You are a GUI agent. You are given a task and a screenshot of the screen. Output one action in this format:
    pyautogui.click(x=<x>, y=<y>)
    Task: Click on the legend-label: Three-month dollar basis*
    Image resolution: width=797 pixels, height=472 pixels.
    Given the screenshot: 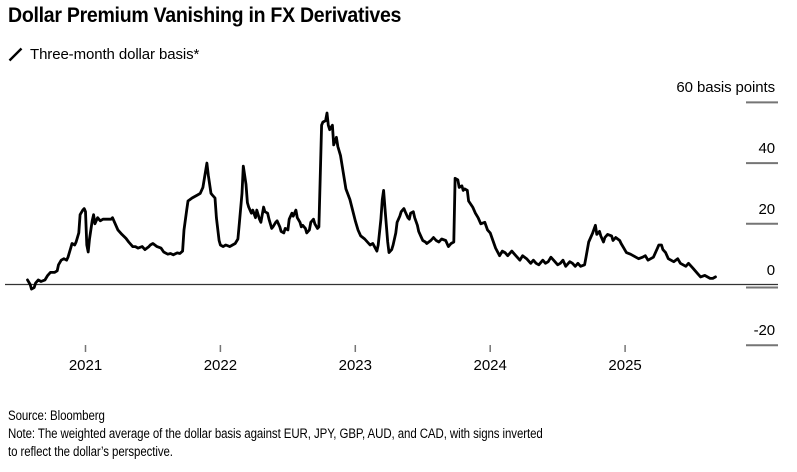 What is the action you would take?
    pyautogui.click(x=115, y=54)
    